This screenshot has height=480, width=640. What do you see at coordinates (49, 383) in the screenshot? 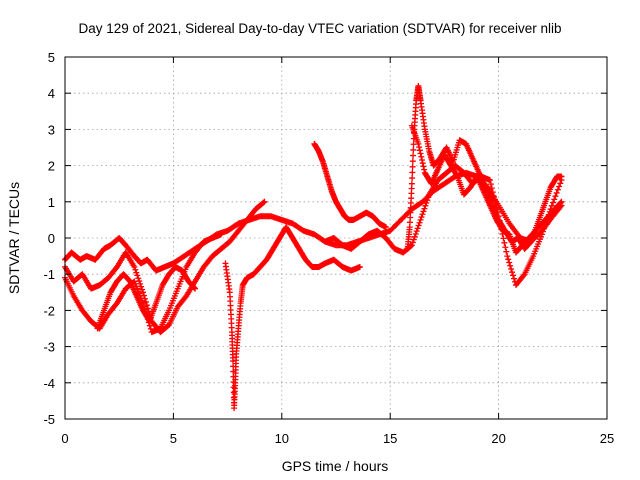
I see `y-tick-label: -4` at bounding box center [49, 383].